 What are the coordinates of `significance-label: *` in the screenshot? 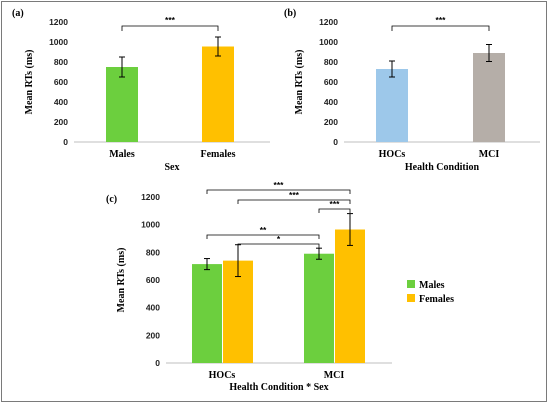 It's located at (279, 239).